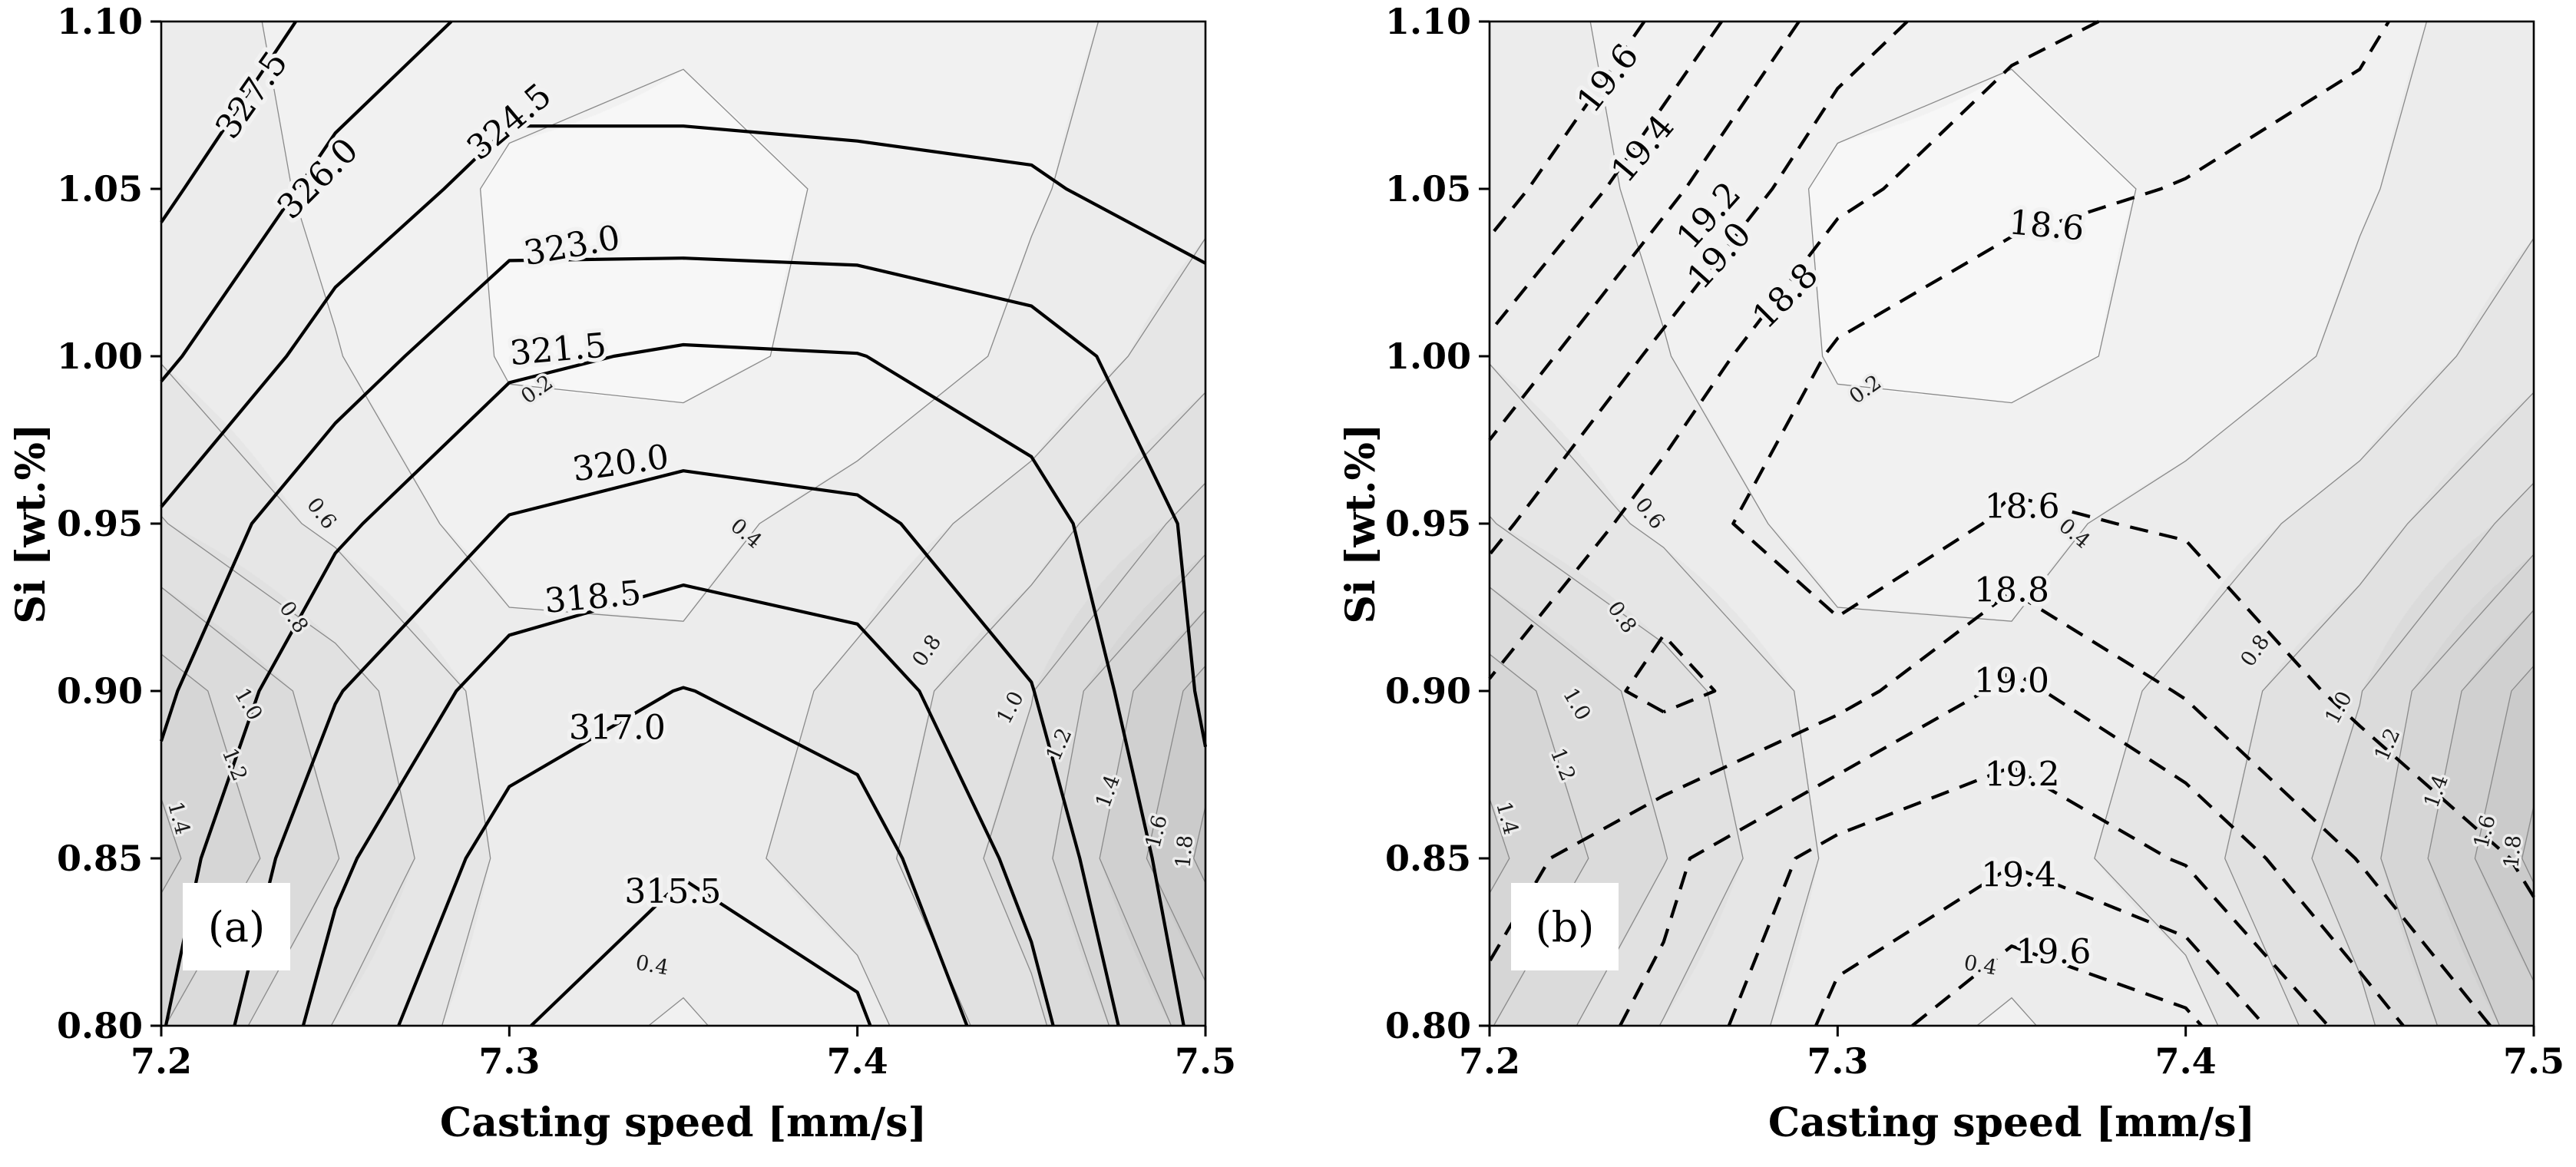  Describe the element at coordinates (701, 952) in the screenshot. I see `primary-contour-315.5` at that location.